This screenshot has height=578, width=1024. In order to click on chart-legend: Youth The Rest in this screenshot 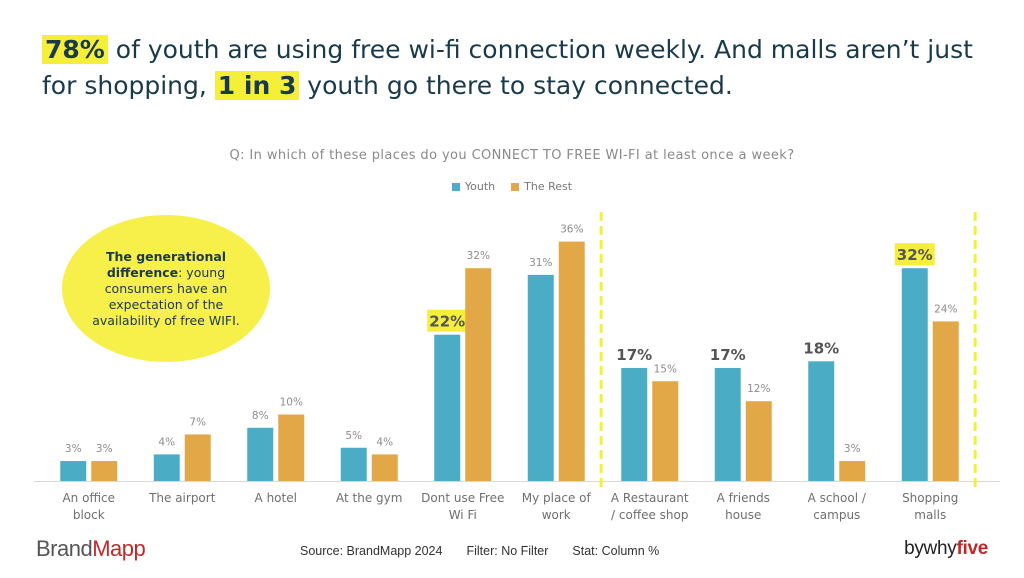, I will do `click(512, 186)`.